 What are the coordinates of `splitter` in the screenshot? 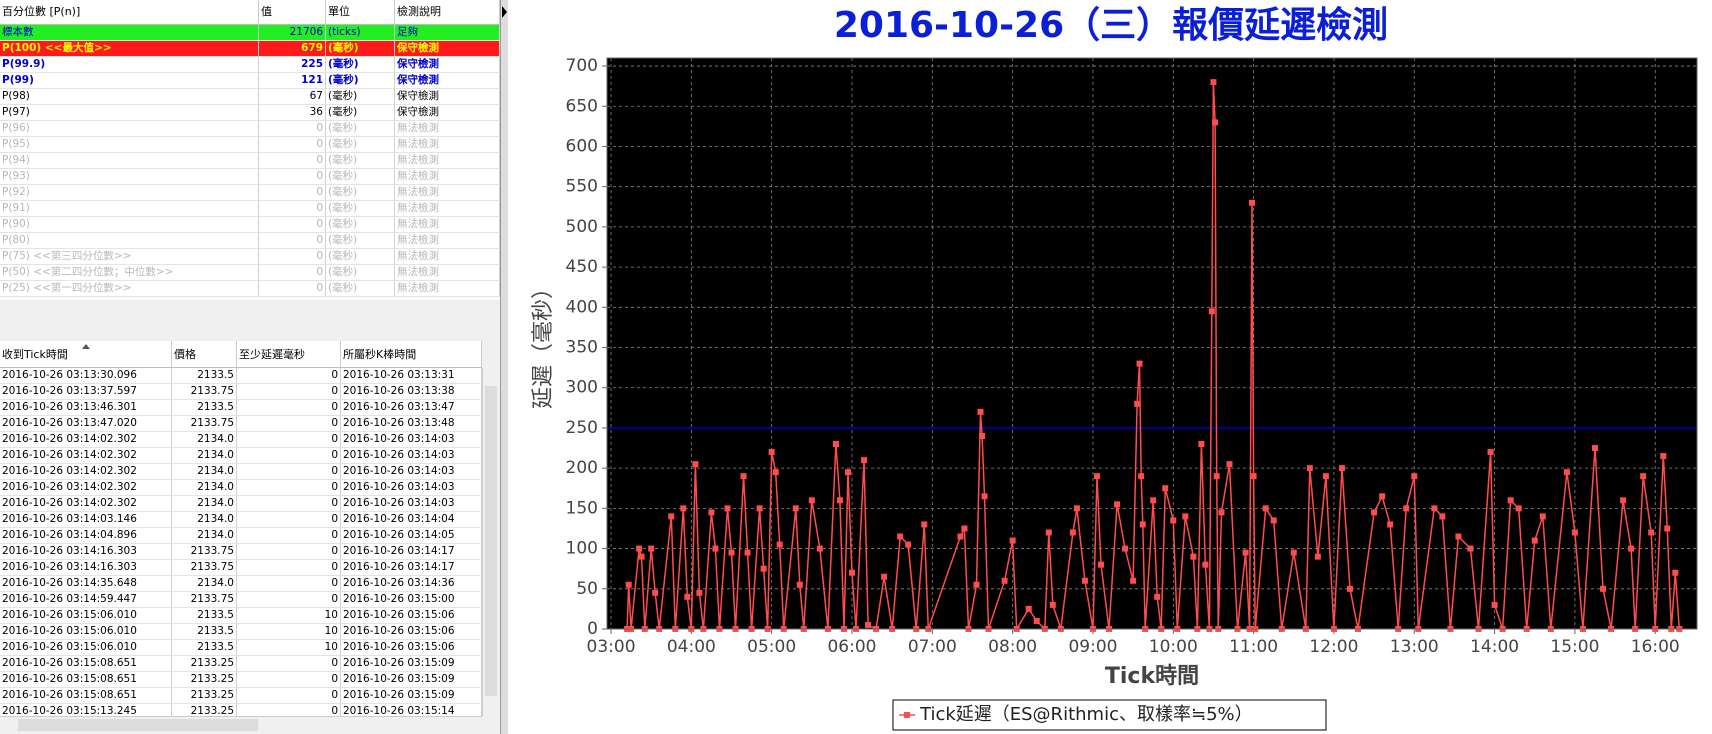 It's located at (504, 367).